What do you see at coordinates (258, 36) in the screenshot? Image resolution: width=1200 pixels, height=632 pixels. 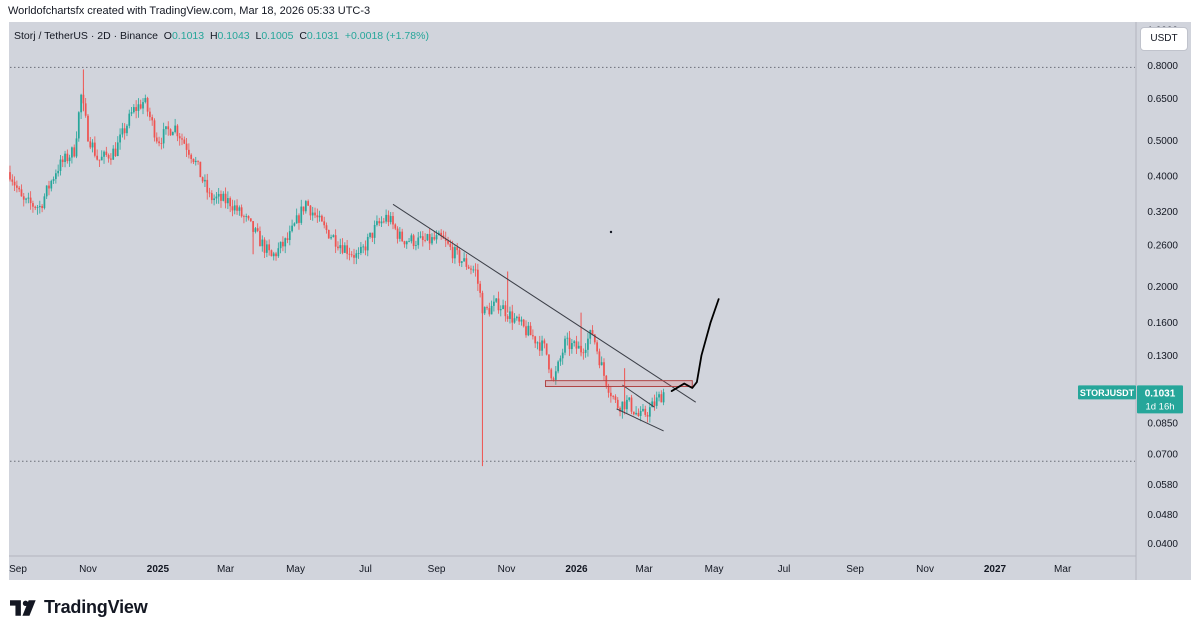 I see `low-label: L` at bounding box center [258, 36].